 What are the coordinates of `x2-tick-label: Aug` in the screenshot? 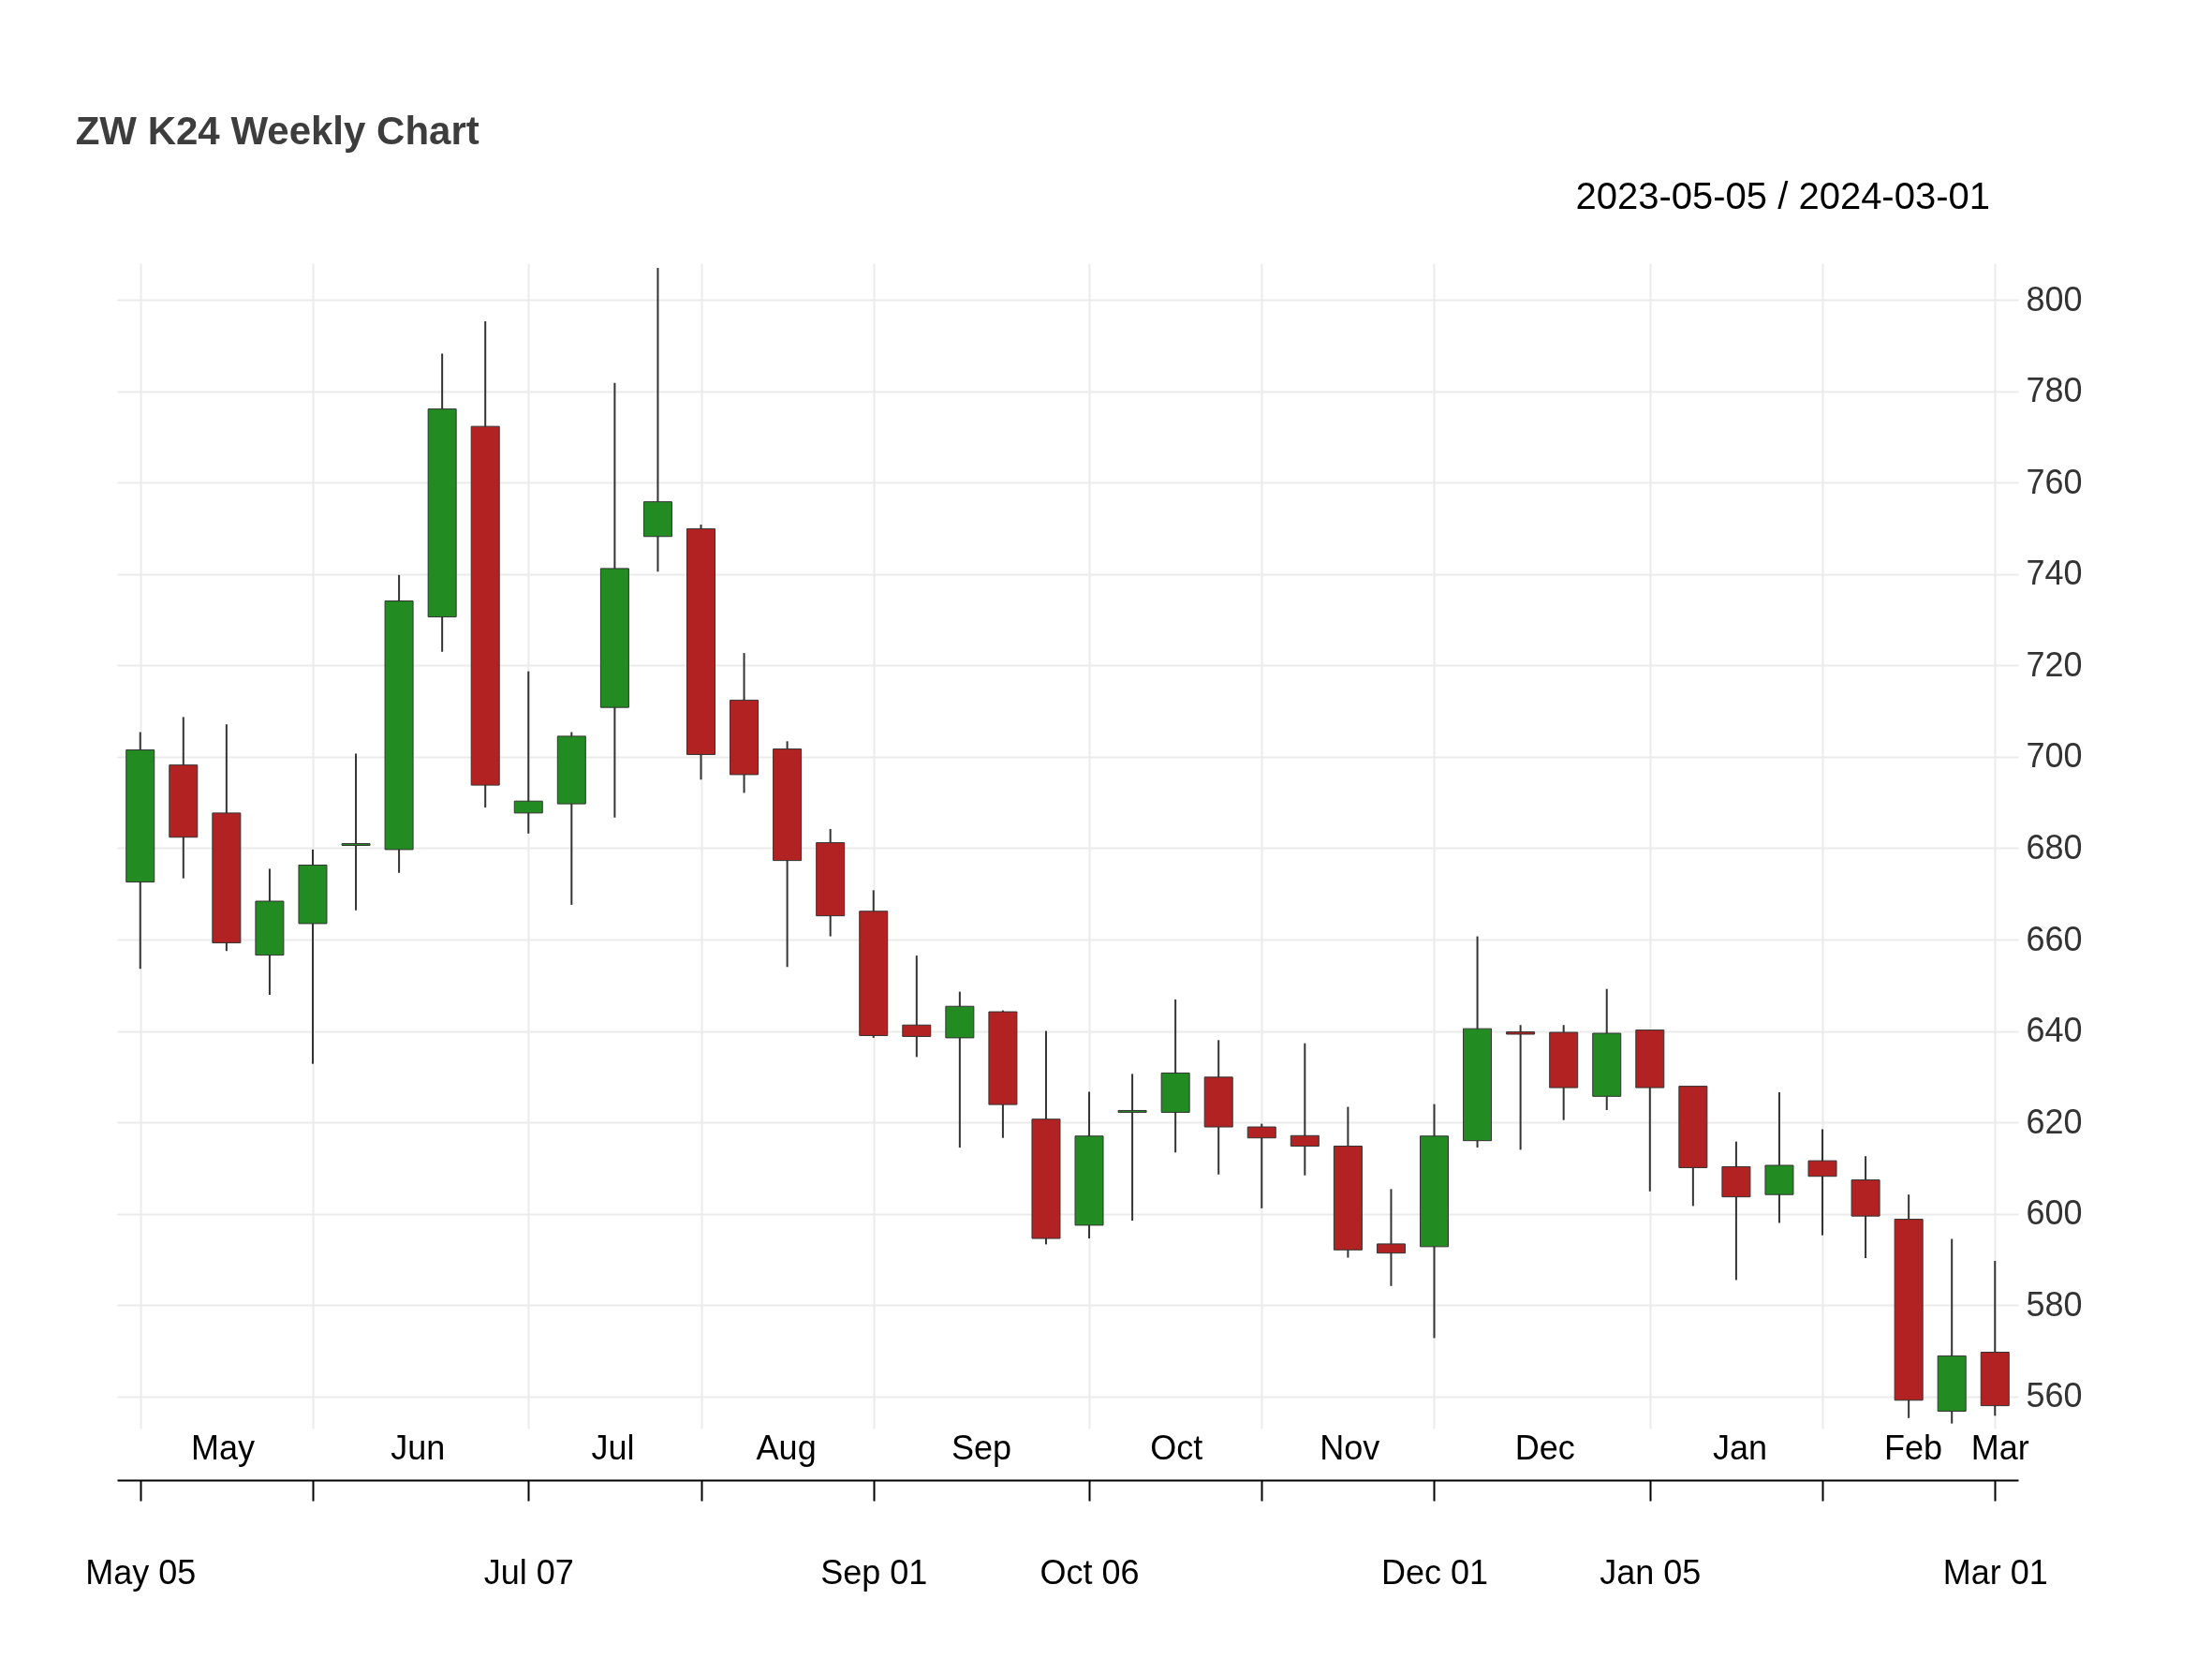 It's located at (786, 1447).